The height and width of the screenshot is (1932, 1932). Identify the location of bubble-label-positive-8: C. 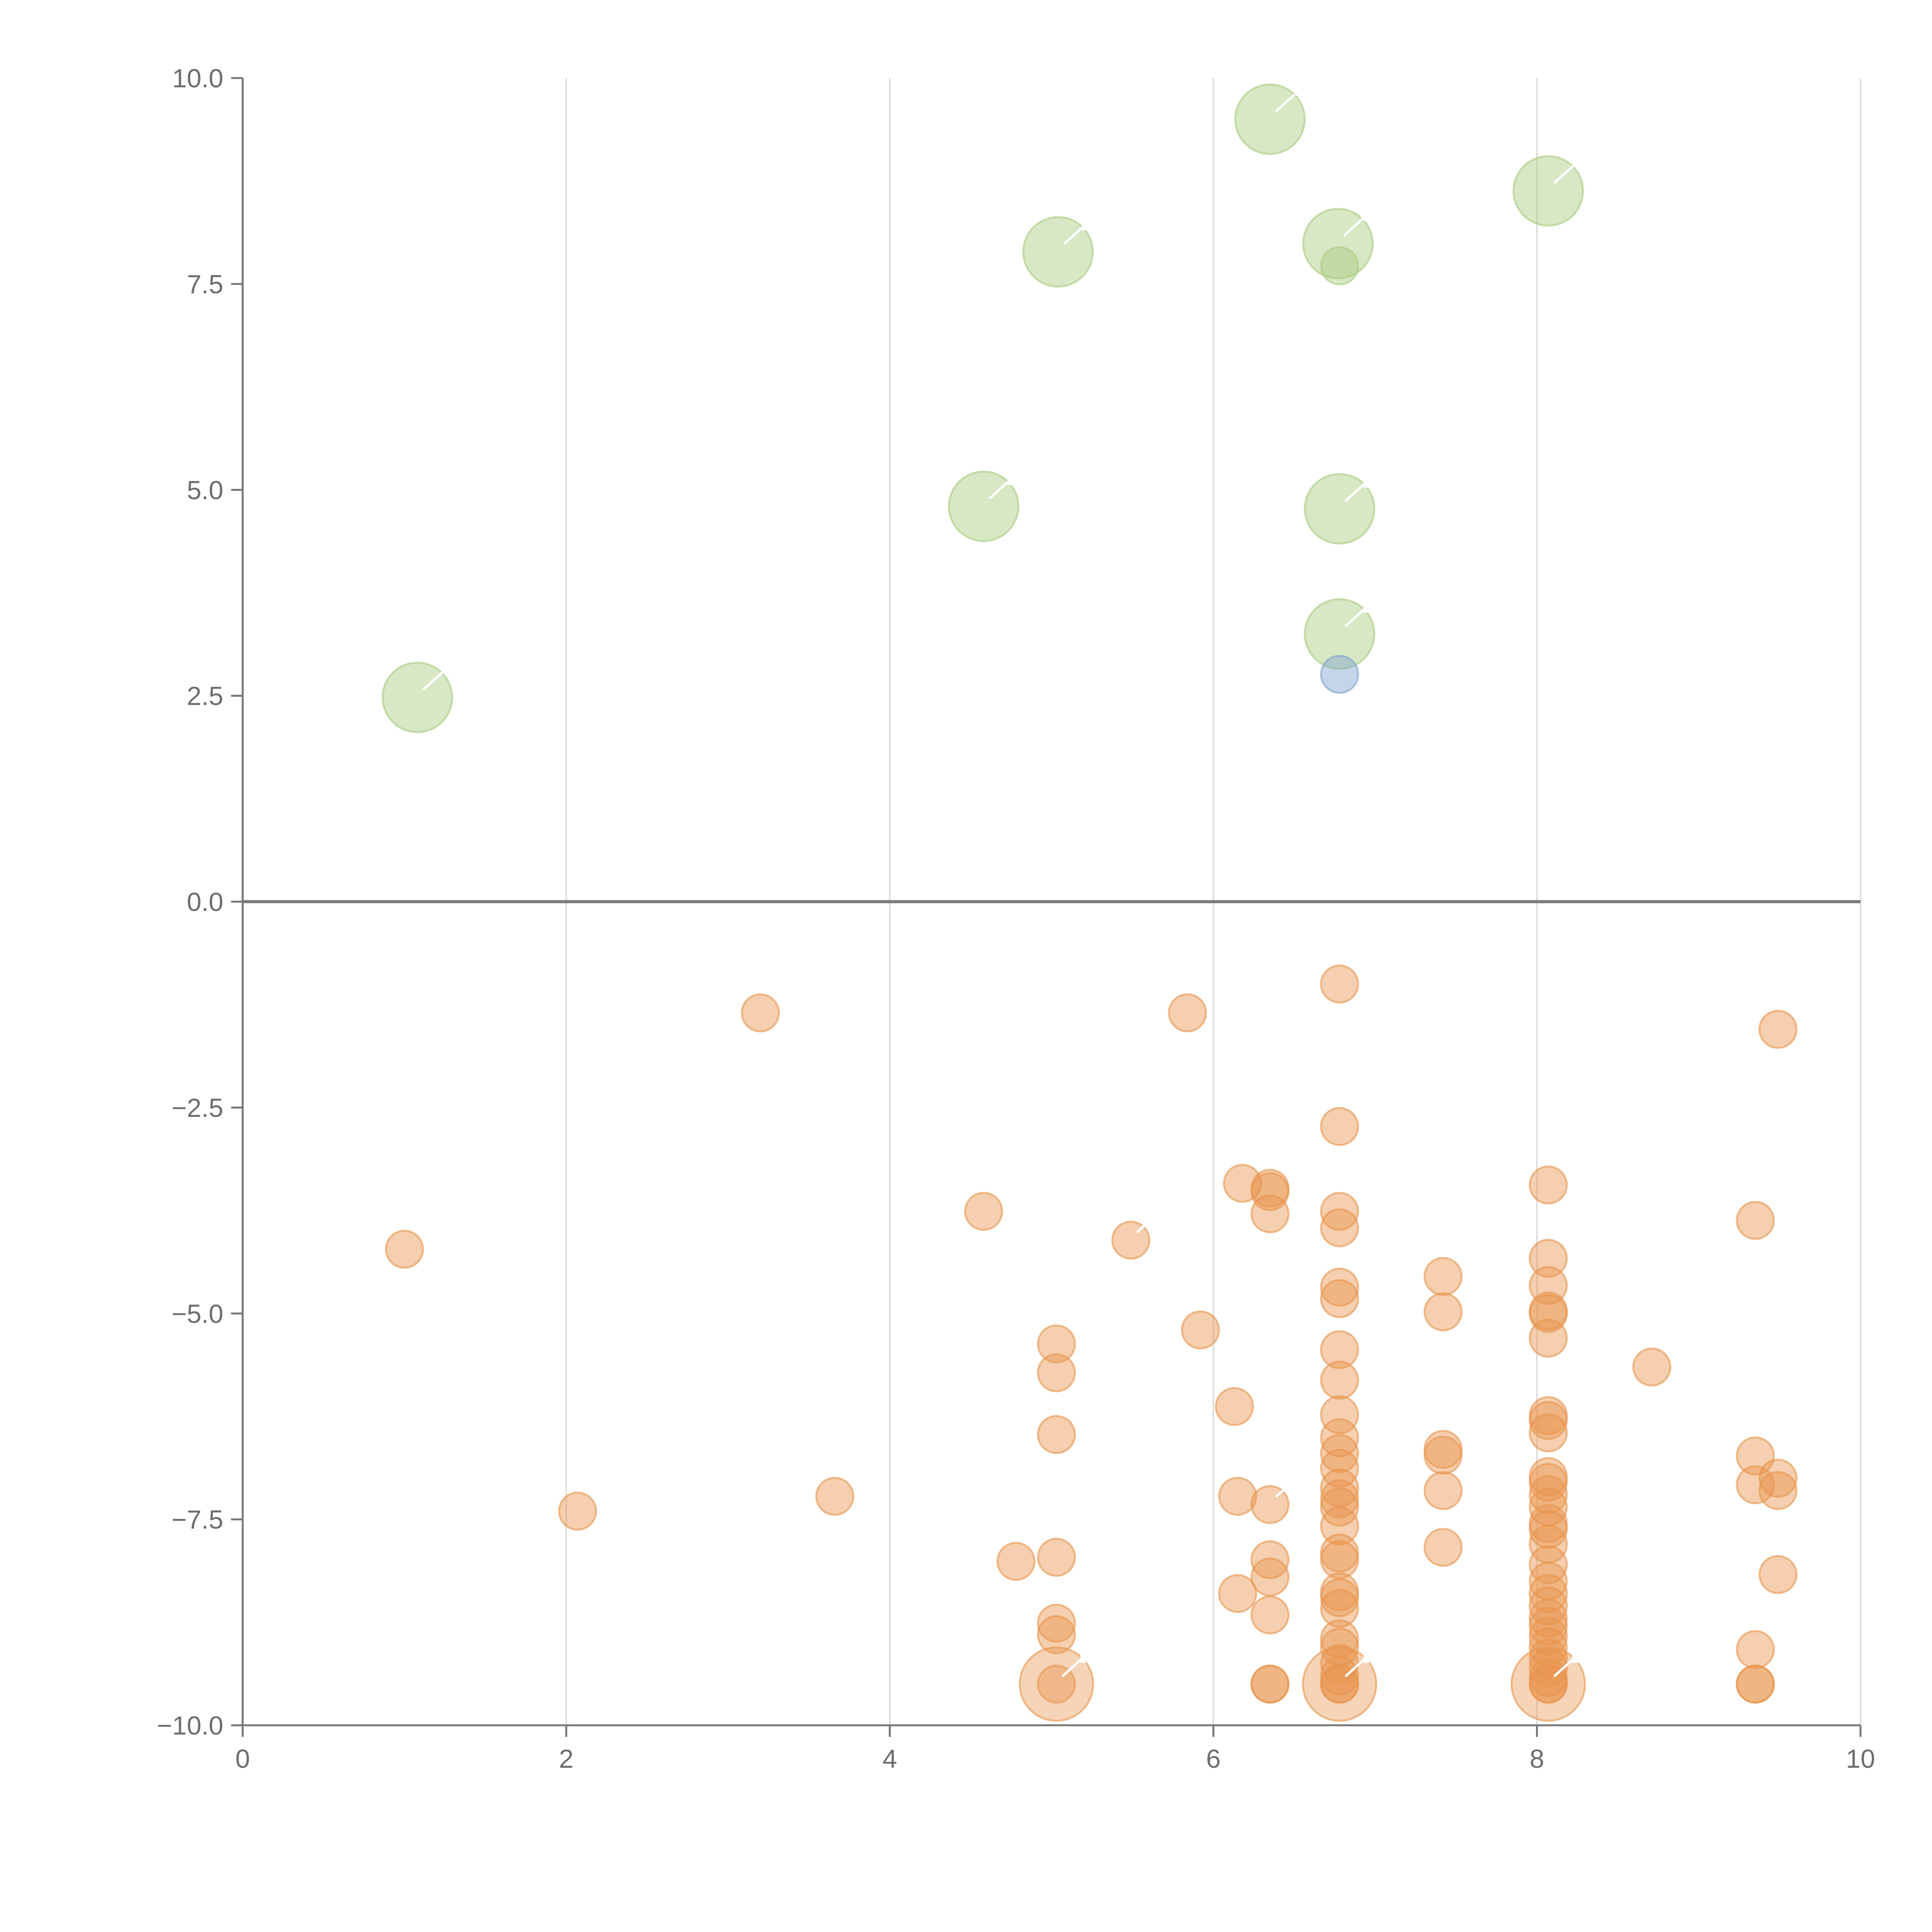
(1585, 157).